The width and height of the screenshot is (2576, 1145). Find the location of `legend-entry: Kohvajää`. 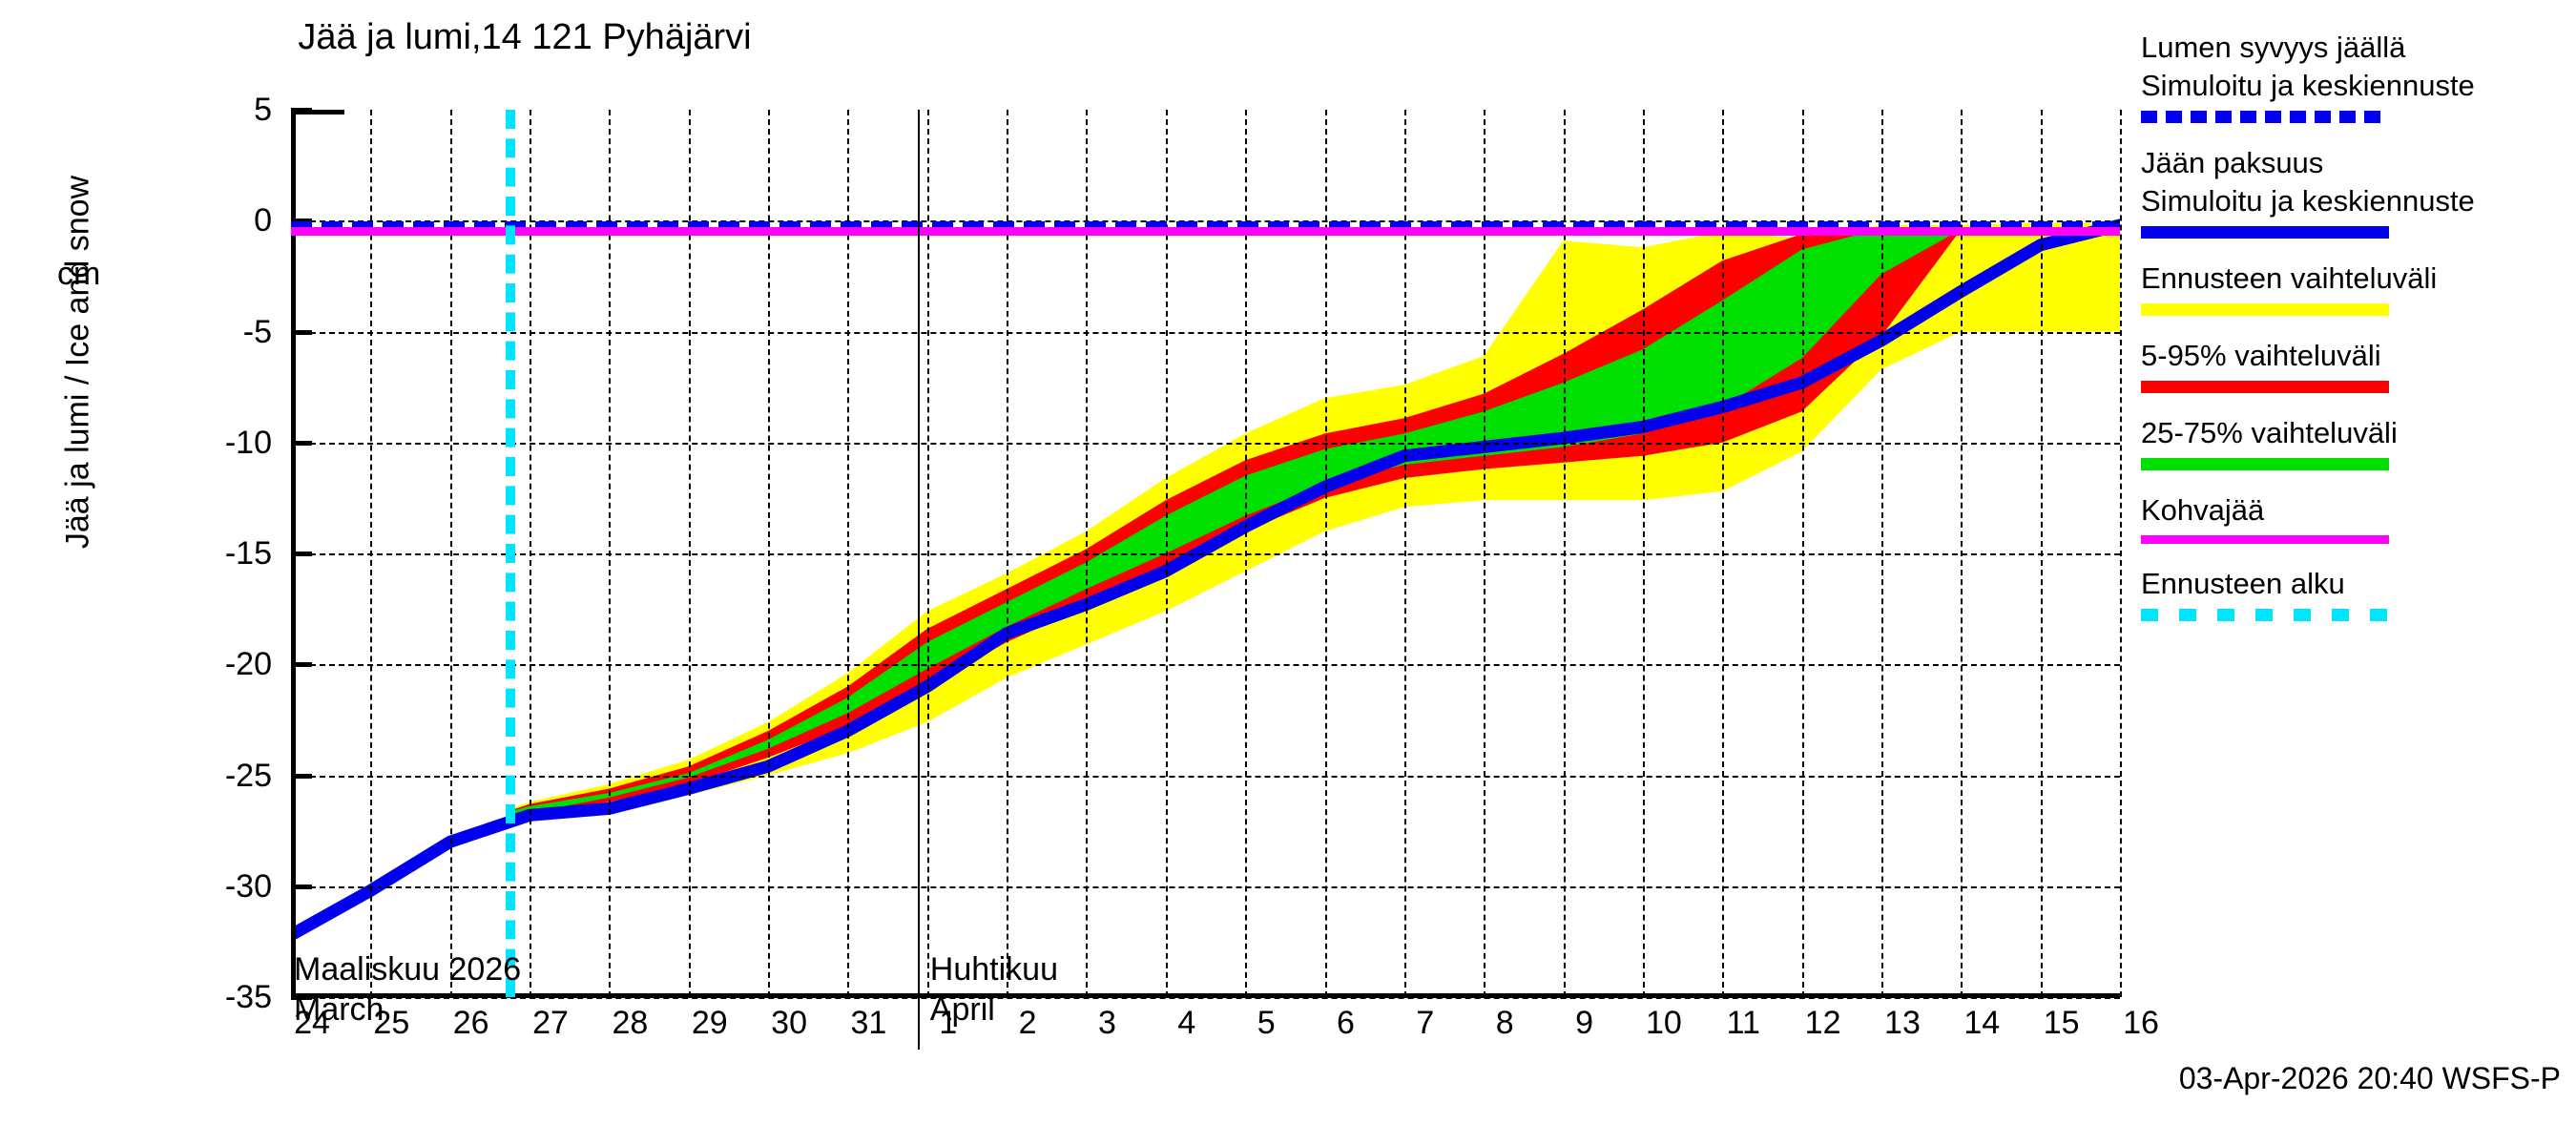

legend-entry: Kohvajää is located at coordinates (2358, 518).